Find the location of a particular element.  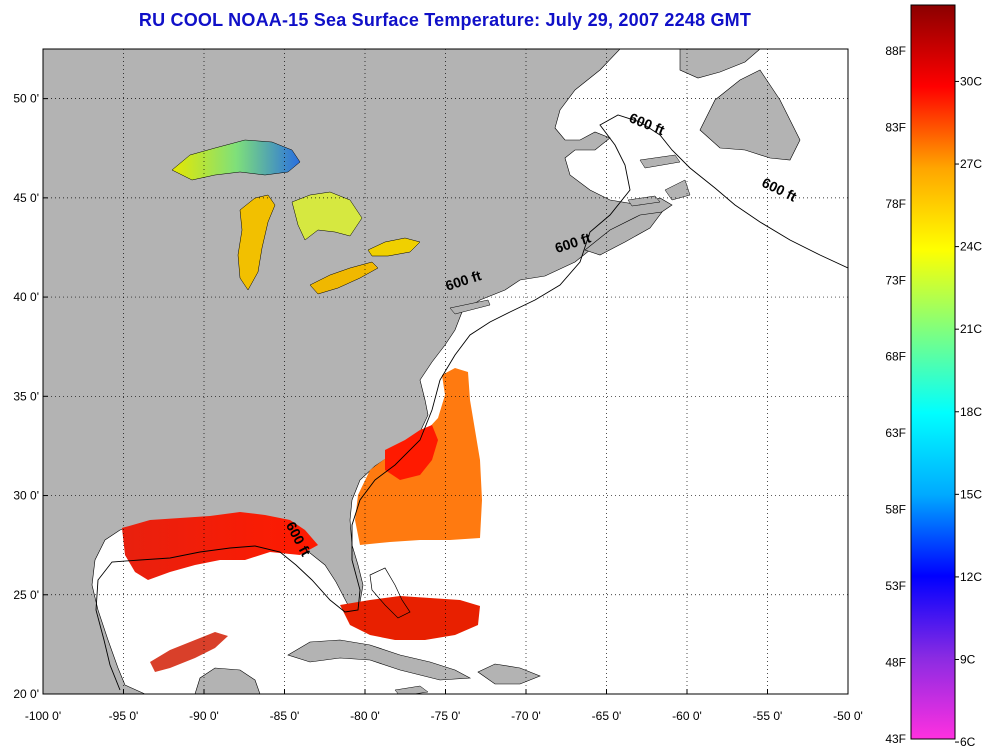

jamaica is located at coordinates (411, 689).